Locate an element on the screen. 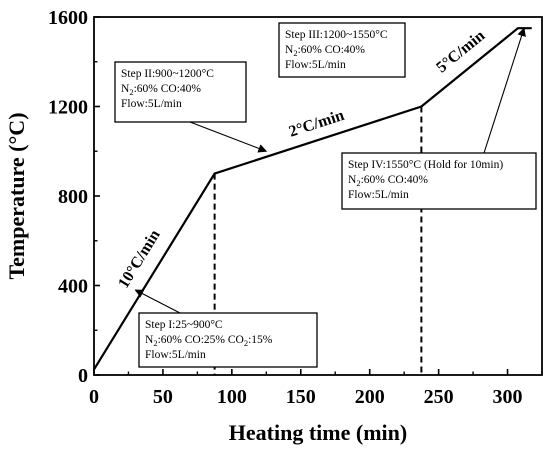 Image resolution: width=550 pixels, height=449 pixels. y-tick-label: 1200 is located at coordinates (68, 108).